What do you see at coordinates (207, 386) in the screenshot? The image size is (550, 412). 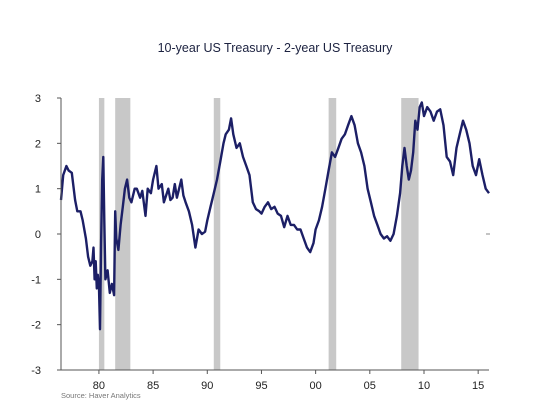 I see `x-tick-label: 90` at bounding box center [207, 386].